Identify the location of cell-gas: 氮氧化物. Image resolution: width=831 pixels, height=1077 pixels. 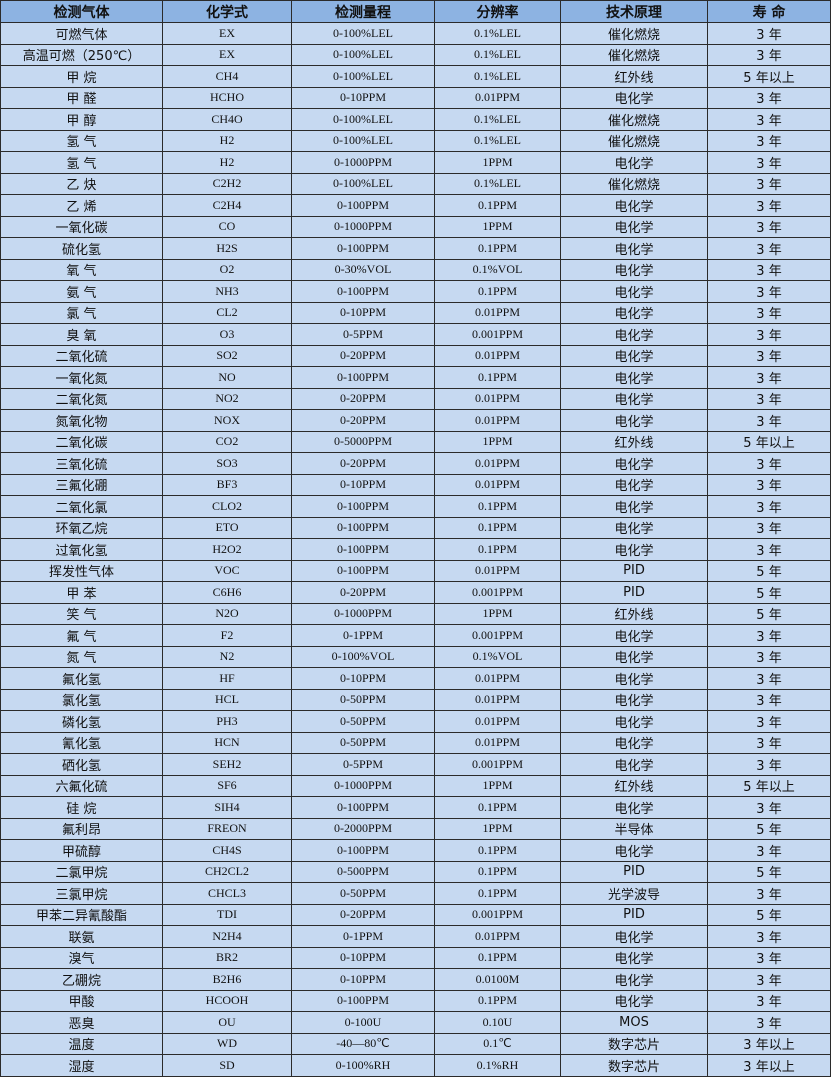
(81, 420).